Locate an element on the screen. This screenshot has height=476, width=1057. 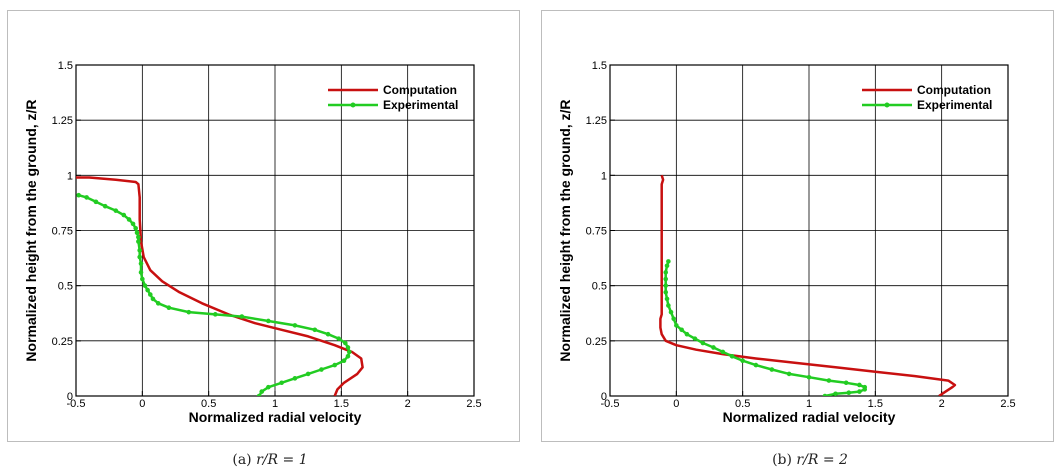
legend-marker-experimental is located at coordinates (353, 105).